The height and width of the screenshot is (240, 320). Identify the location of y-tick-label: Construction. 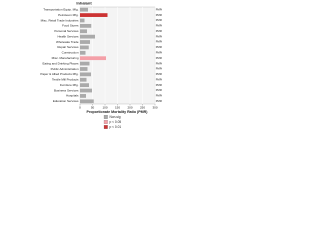
(70, 53).